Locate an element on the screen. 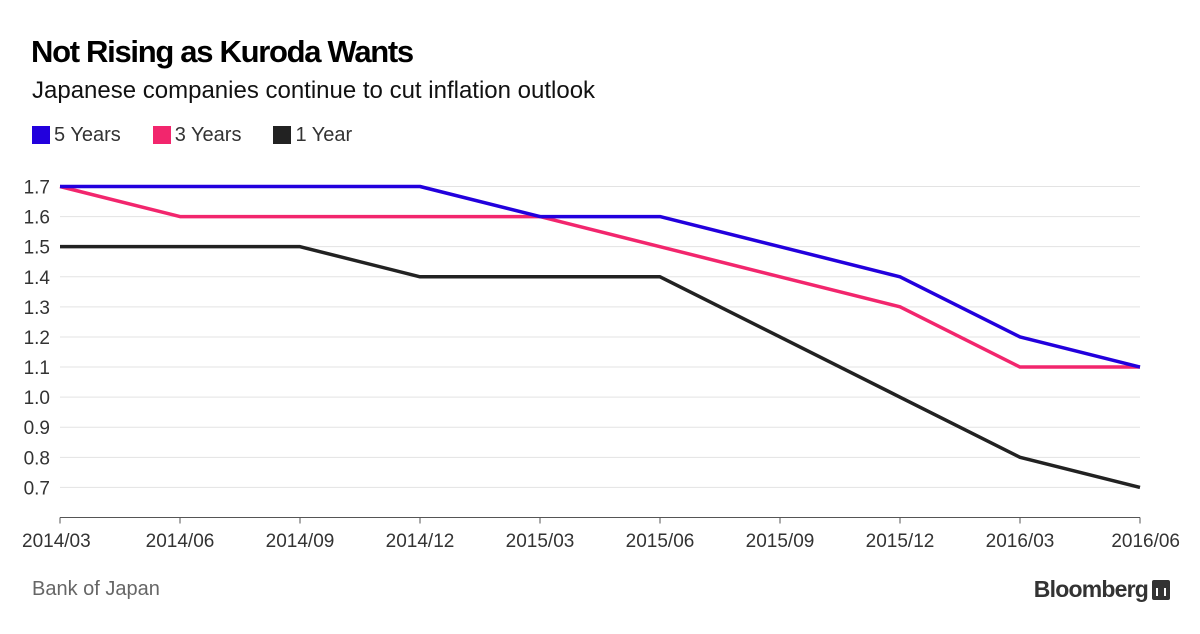 This screenshot has height=634, width=1200. y-tick-label: 0.9 is located at coordinates (37, 428).